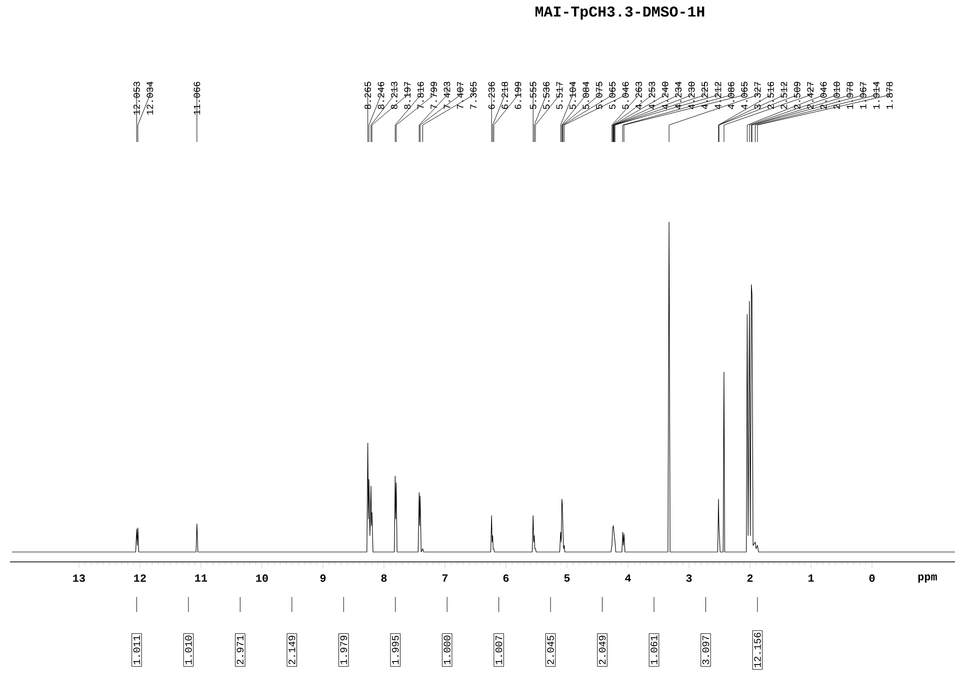 The height and width of the screenshot is (686, 957). Describe the element at coordinates (927, 578) in the screenshot. I see `x-axis-title: ppm` at that location.